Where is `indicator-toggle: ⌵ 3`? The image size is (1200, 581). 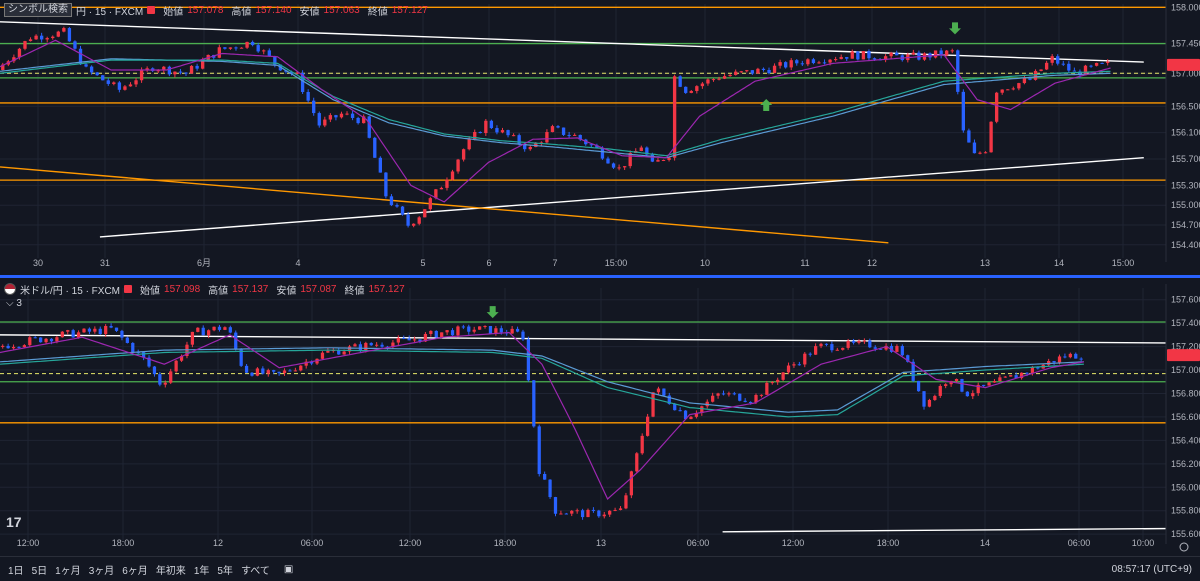 indicator-toggle: ⌵ 3 is located at coordinates (14, 303).